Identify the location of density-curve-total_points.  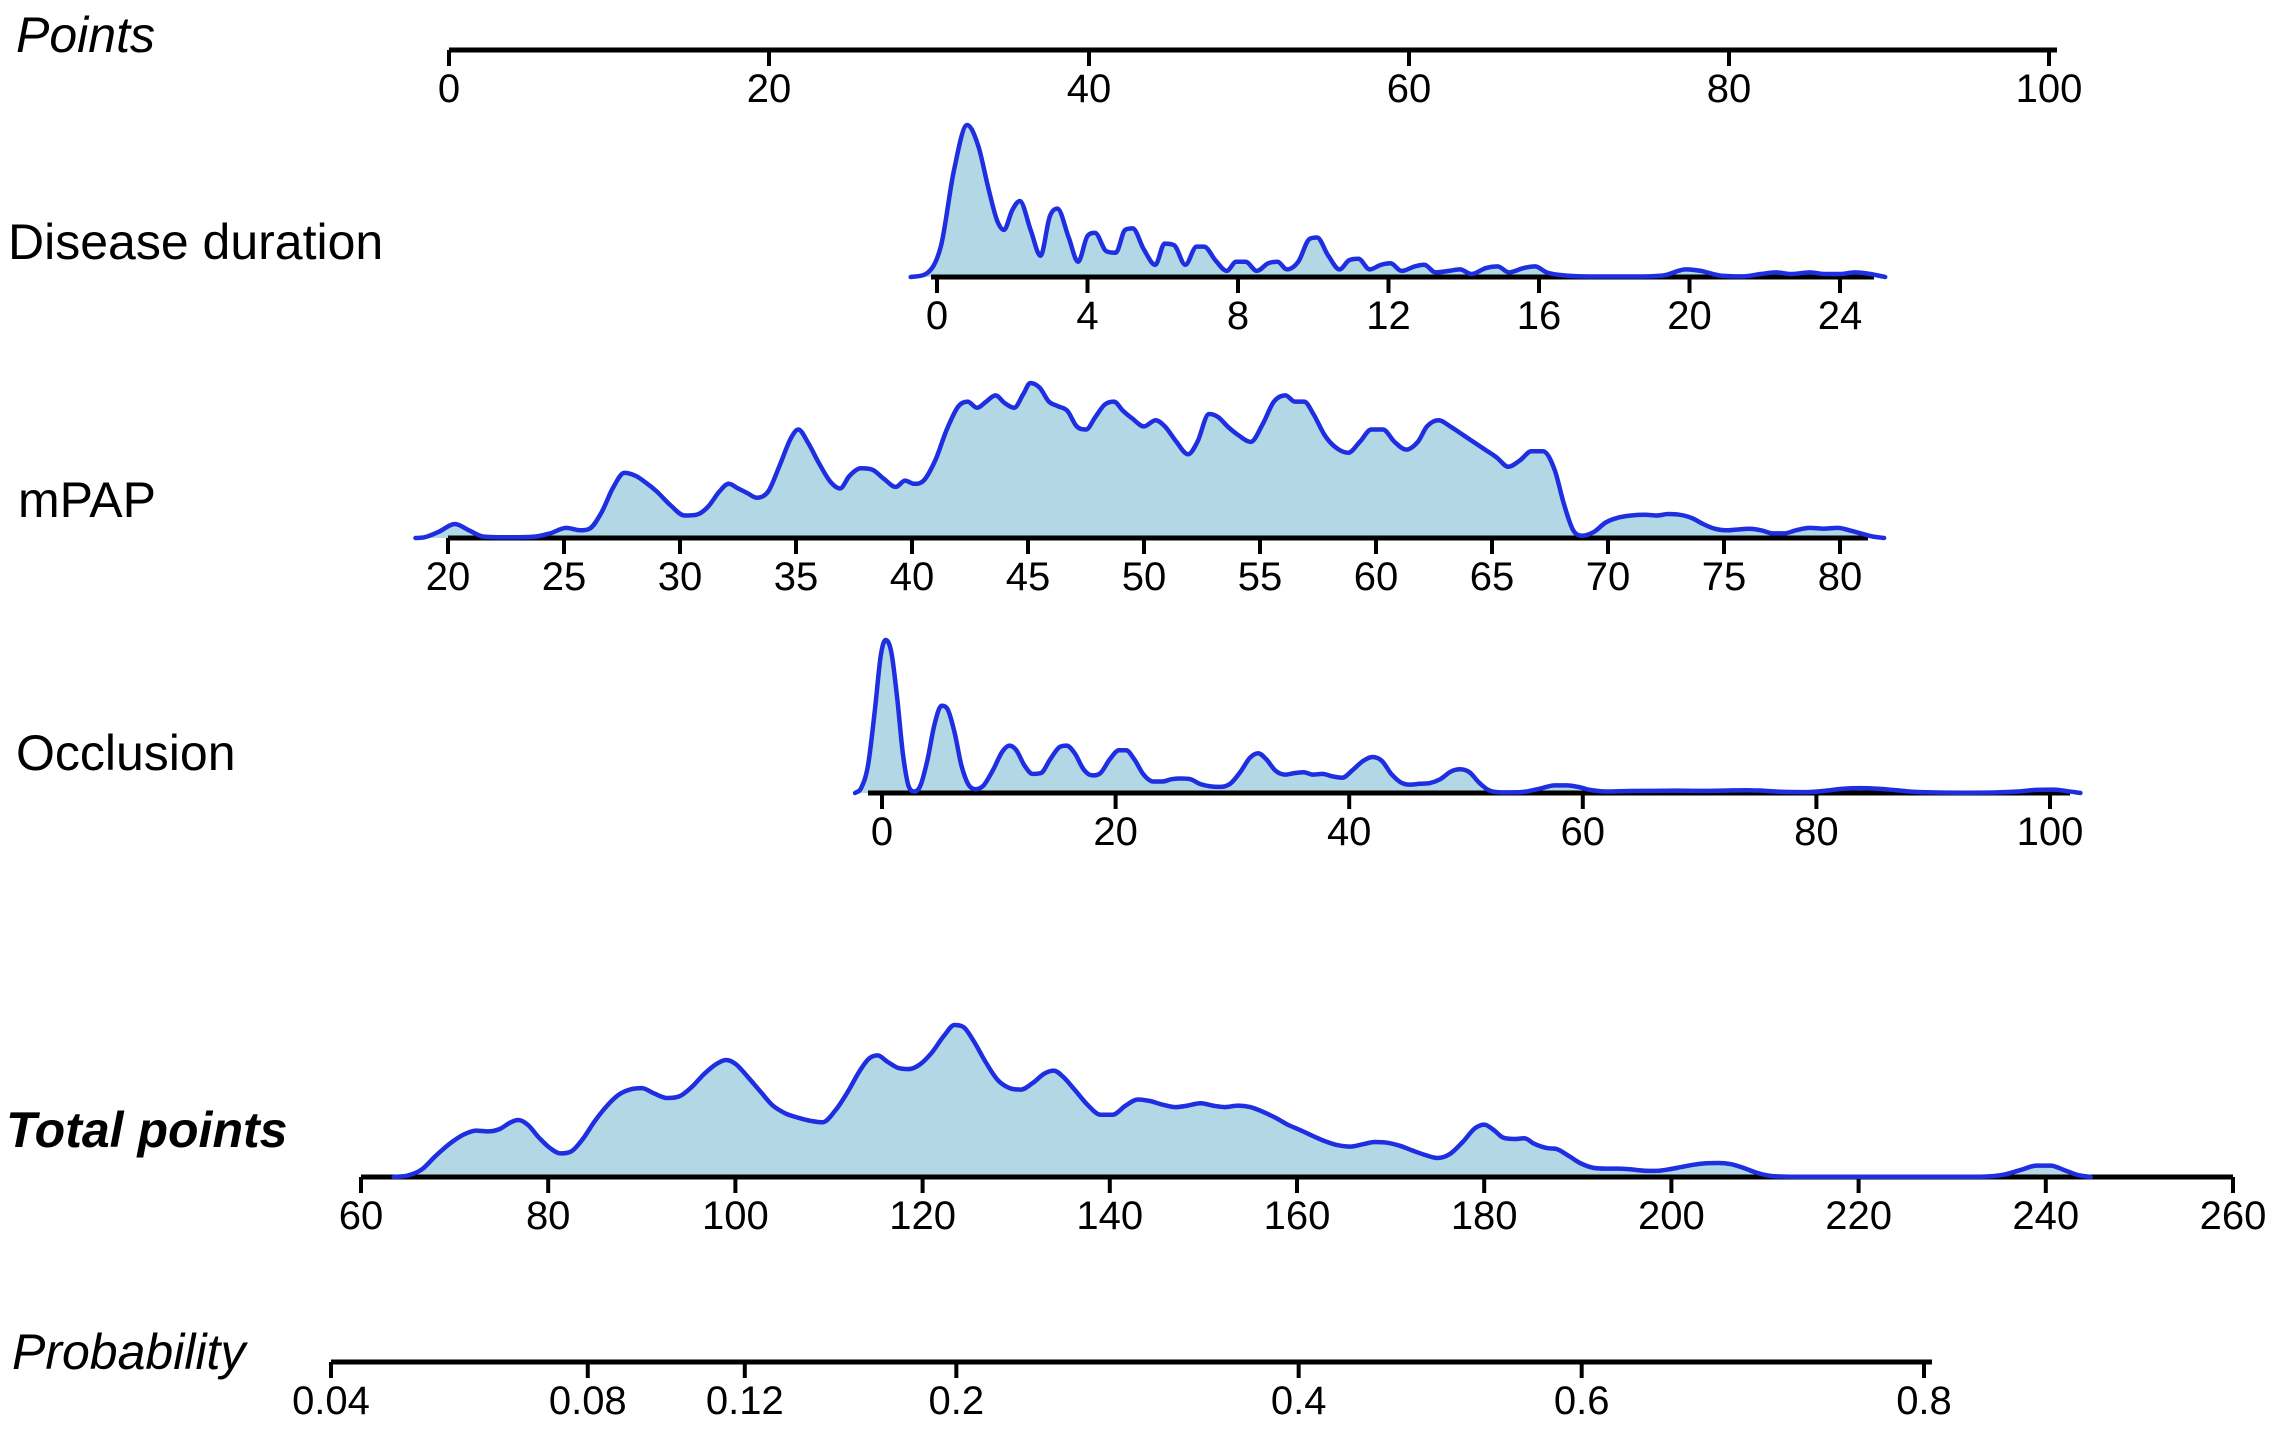
(1242, 1101).